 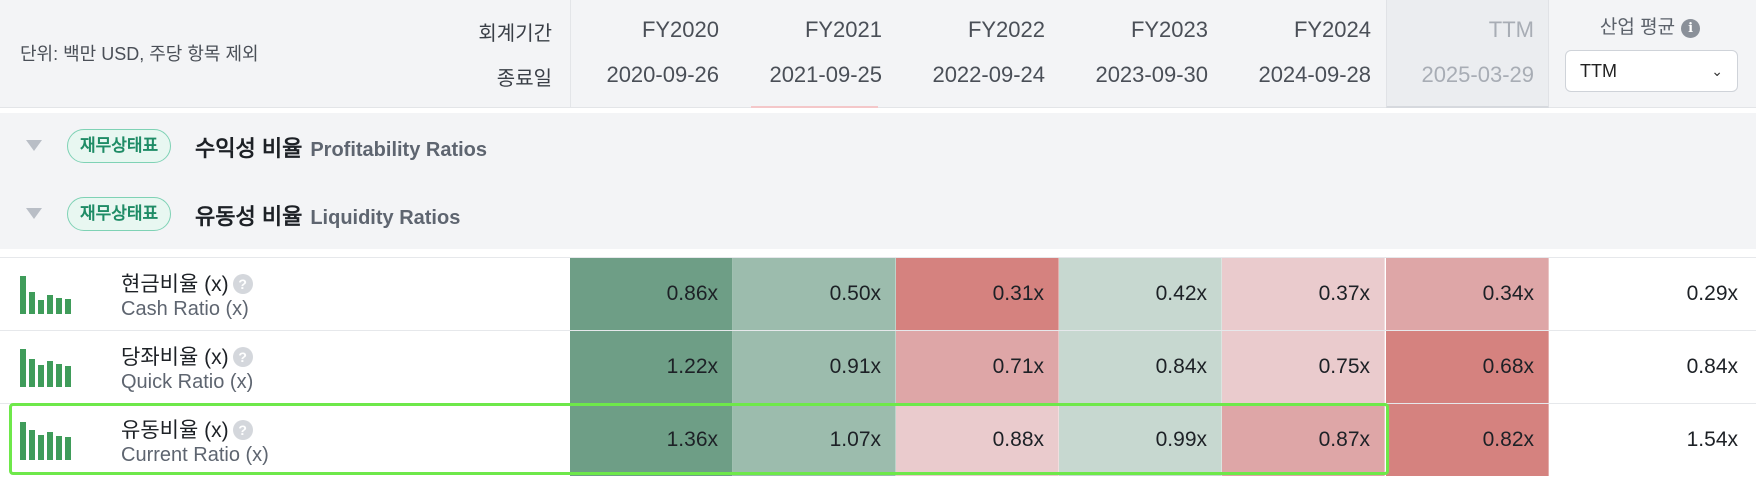 What do you see at coordinates (977, 54) in the screenshot?
I see `column-header-fy2022: FY2022 2022-09-24` at bounding box center [977, 54].